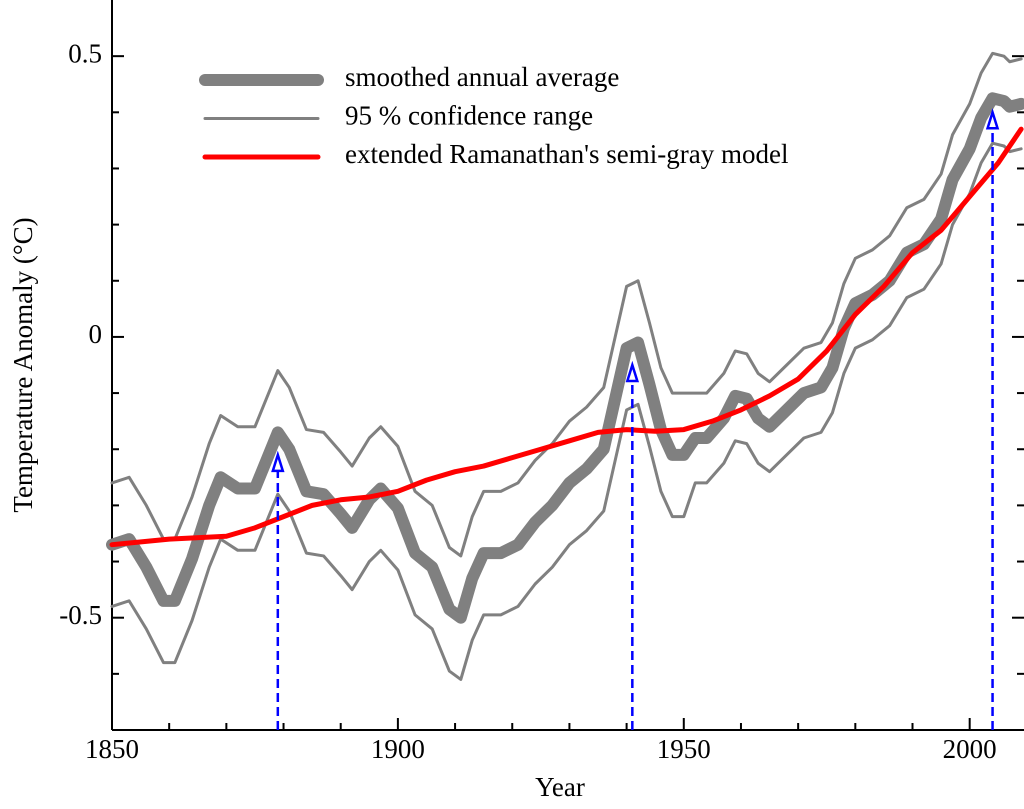 Image resolution: width=1024 pixels, height=809 pixels. I want to click on x-tick-label: 1900, so click(398, 749).